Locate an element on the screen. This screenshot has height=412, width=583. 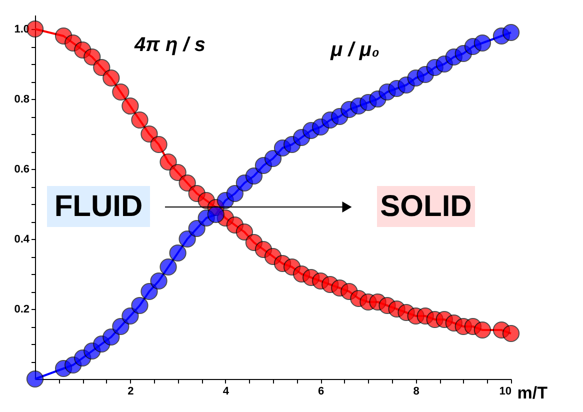
y-tick-label: 0.6 is located at coordinates (22, 170).